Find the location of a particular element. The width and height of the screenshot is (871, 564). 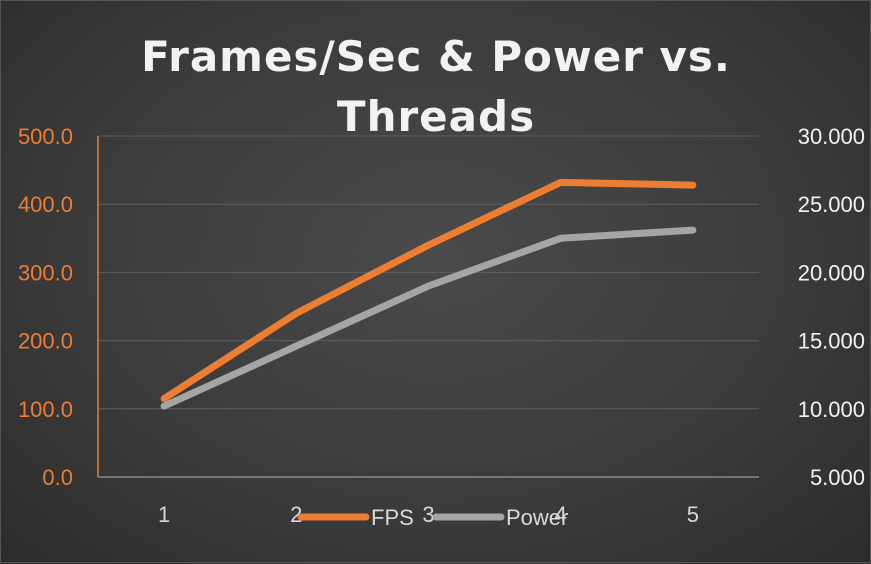

x-axis-ticks: 1 2 3 4 5 is located at coordinates (428, 514).